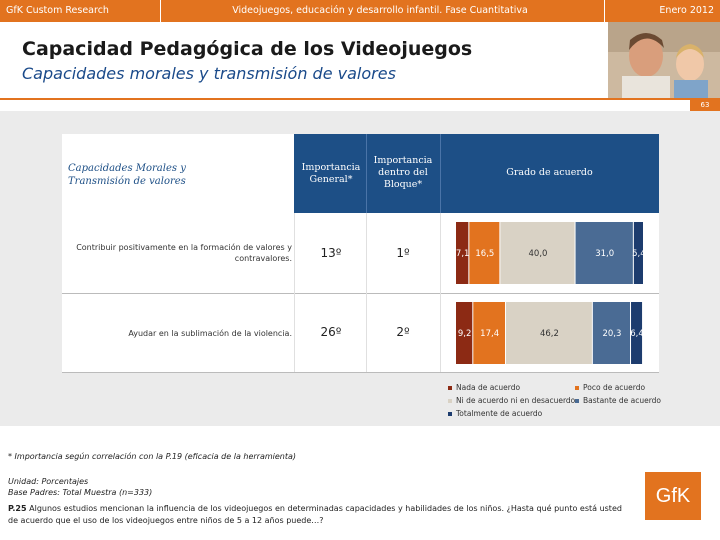 Image resolution: width=720 pixels, height=540 pixels. I want to click on legend-item: Ni de acuerdo ni en desacuerdo, so click(511, 400).